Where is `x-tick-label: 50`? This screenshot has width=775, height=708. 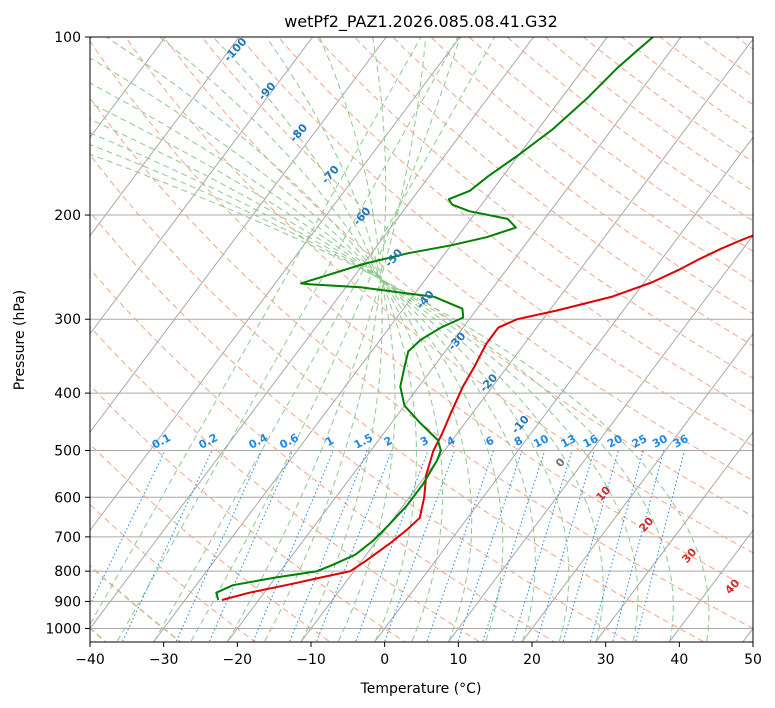 x-tick-label: 50 is located at coordinates (753, 660).